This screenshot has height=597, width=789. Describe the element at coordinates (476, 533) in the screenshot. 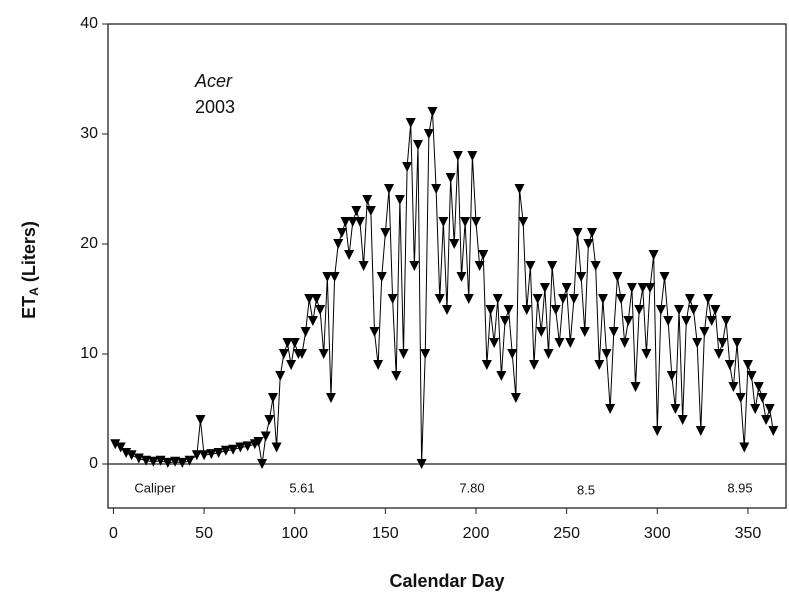

I see `x-tick-label: 200` at that location.